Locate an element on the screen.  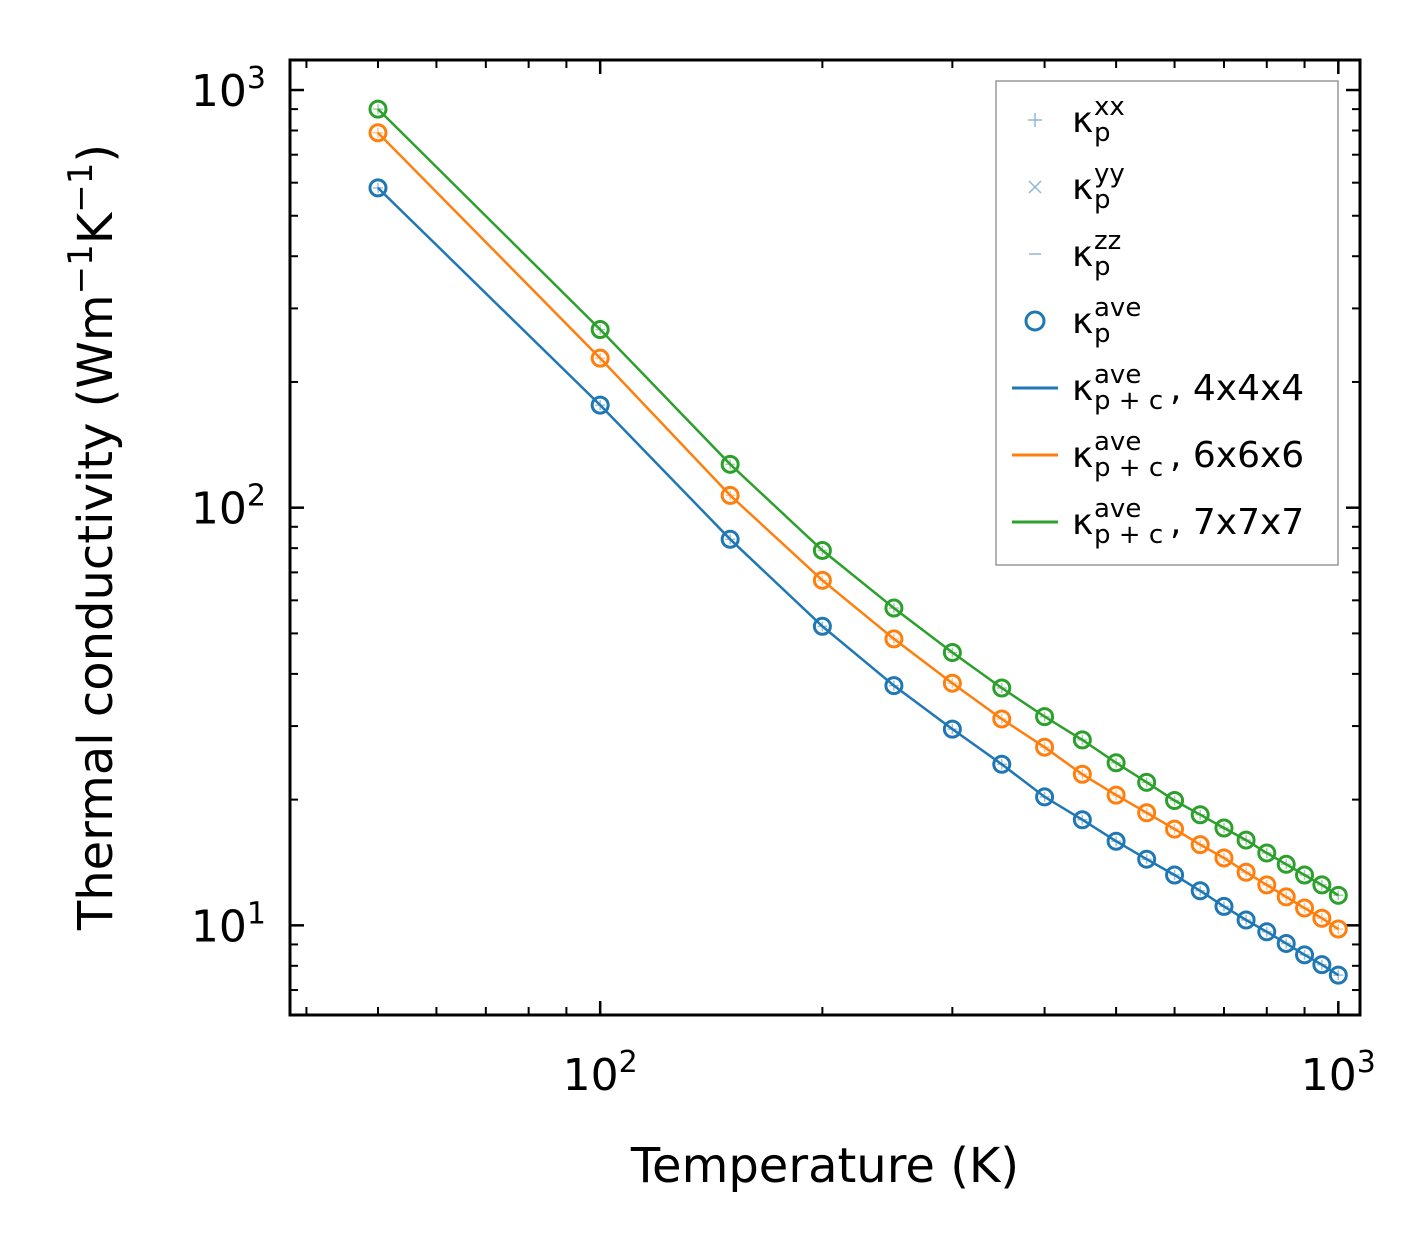
y-tick-label: 103 is located at coordinates (228, 89).